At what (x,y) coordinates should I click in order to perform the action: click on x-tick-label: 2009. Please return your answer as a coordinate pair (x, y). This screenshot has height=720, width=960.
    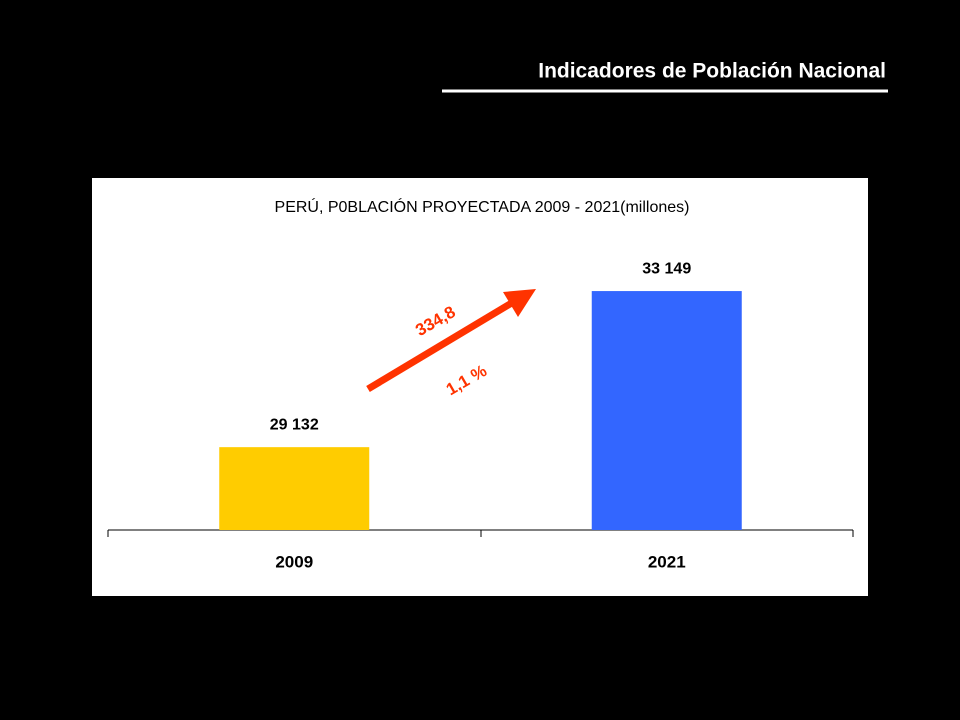
    Looking at the image, I should click on (294, 561).